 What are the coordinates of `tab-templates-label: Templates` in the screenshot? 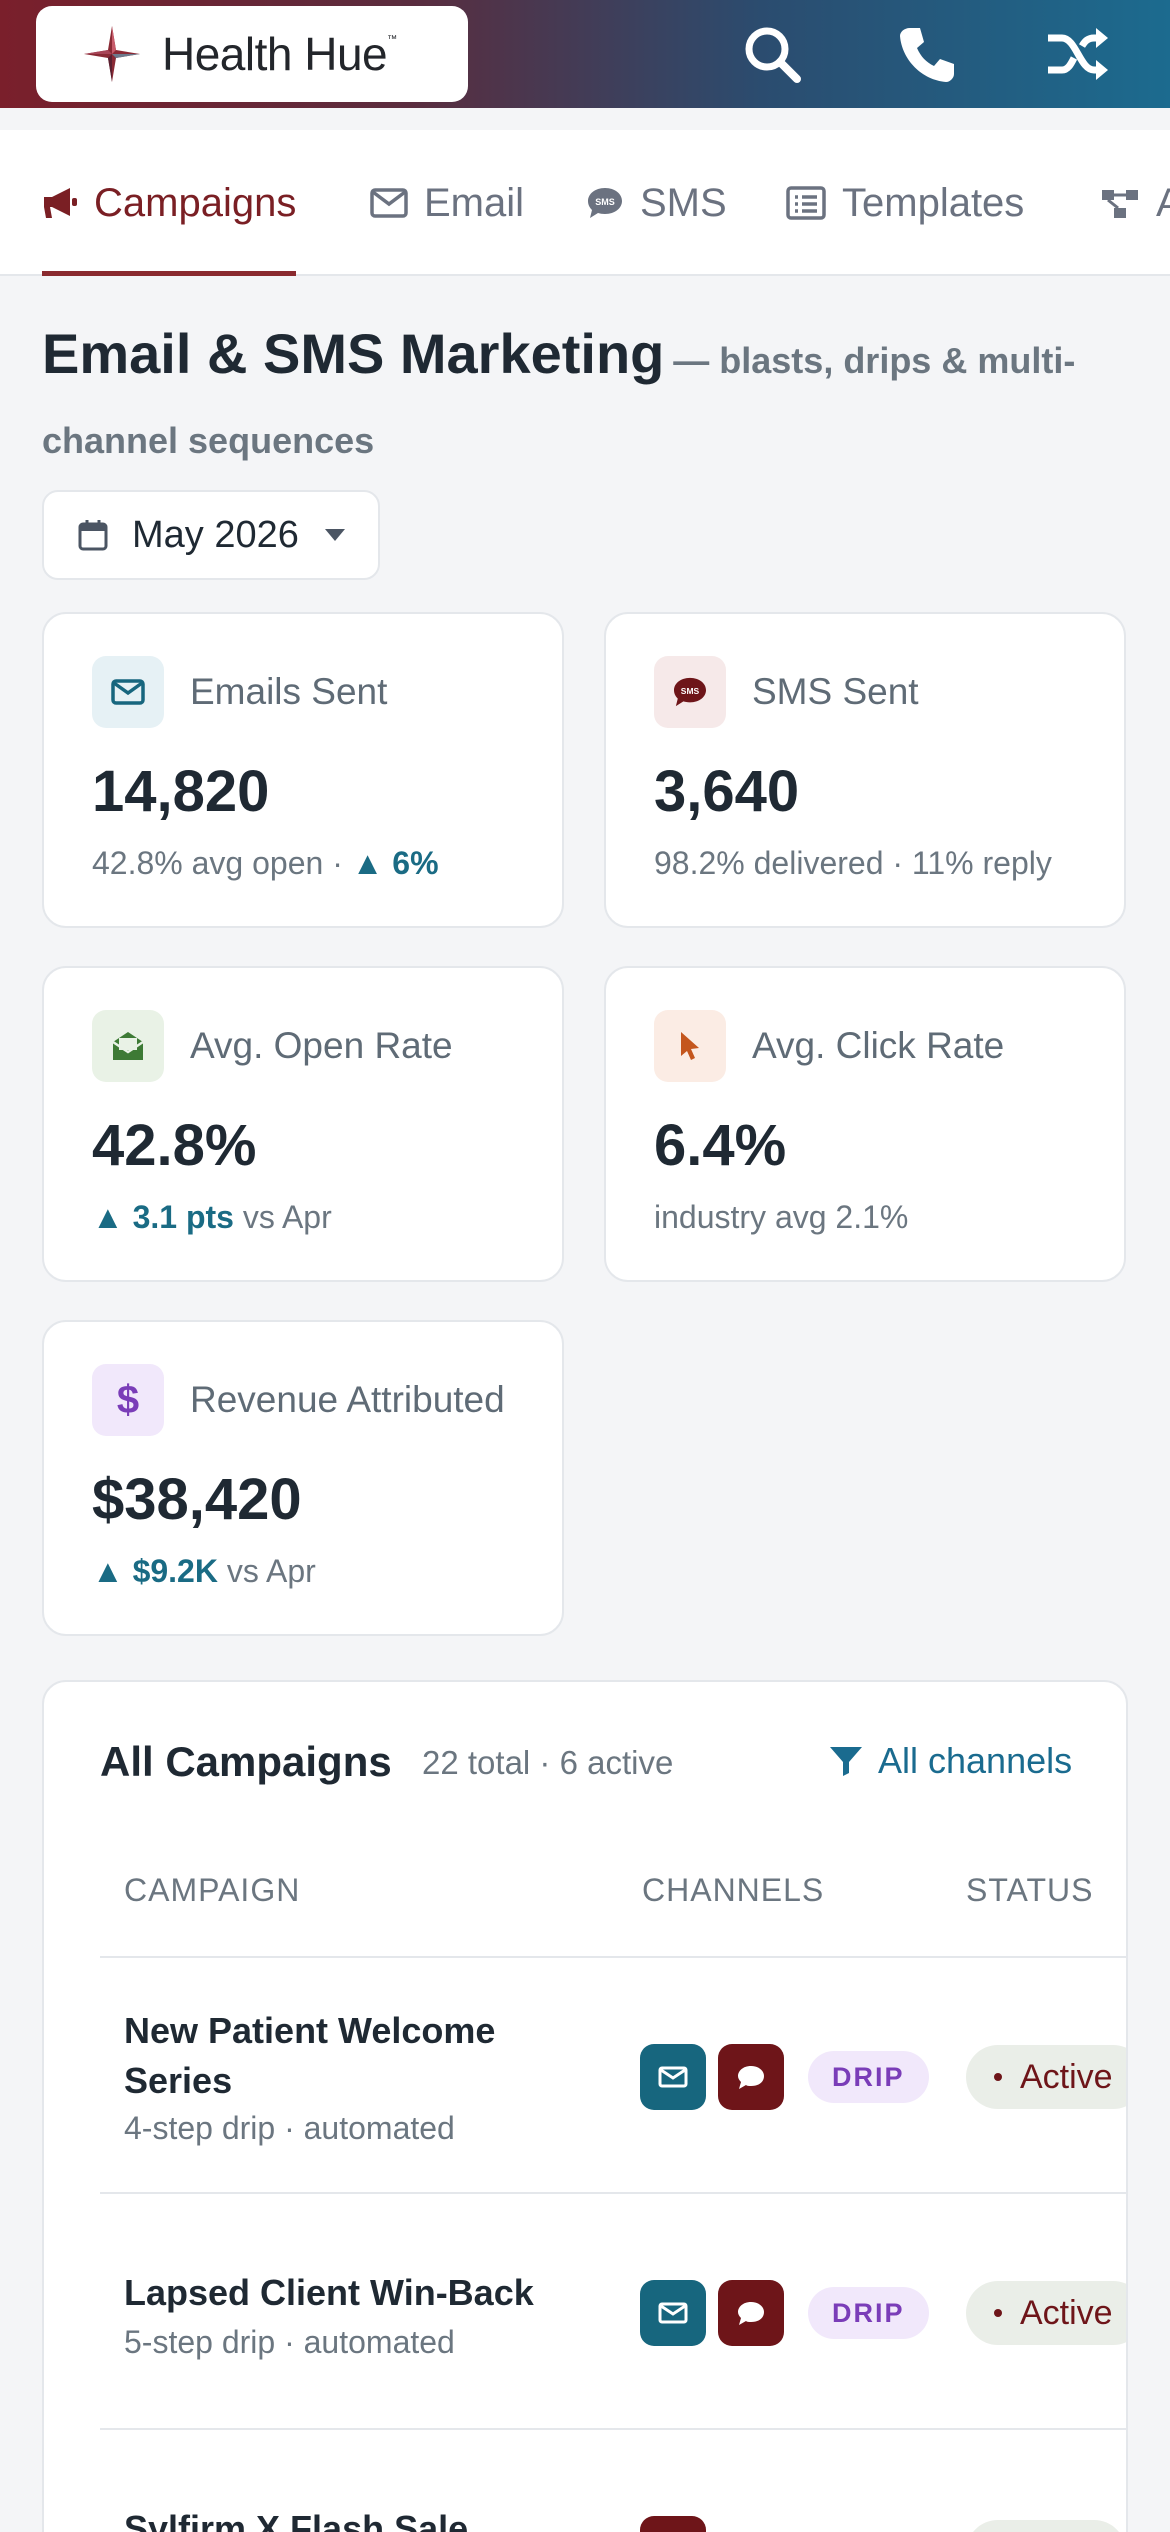 It's located at (933, 202).